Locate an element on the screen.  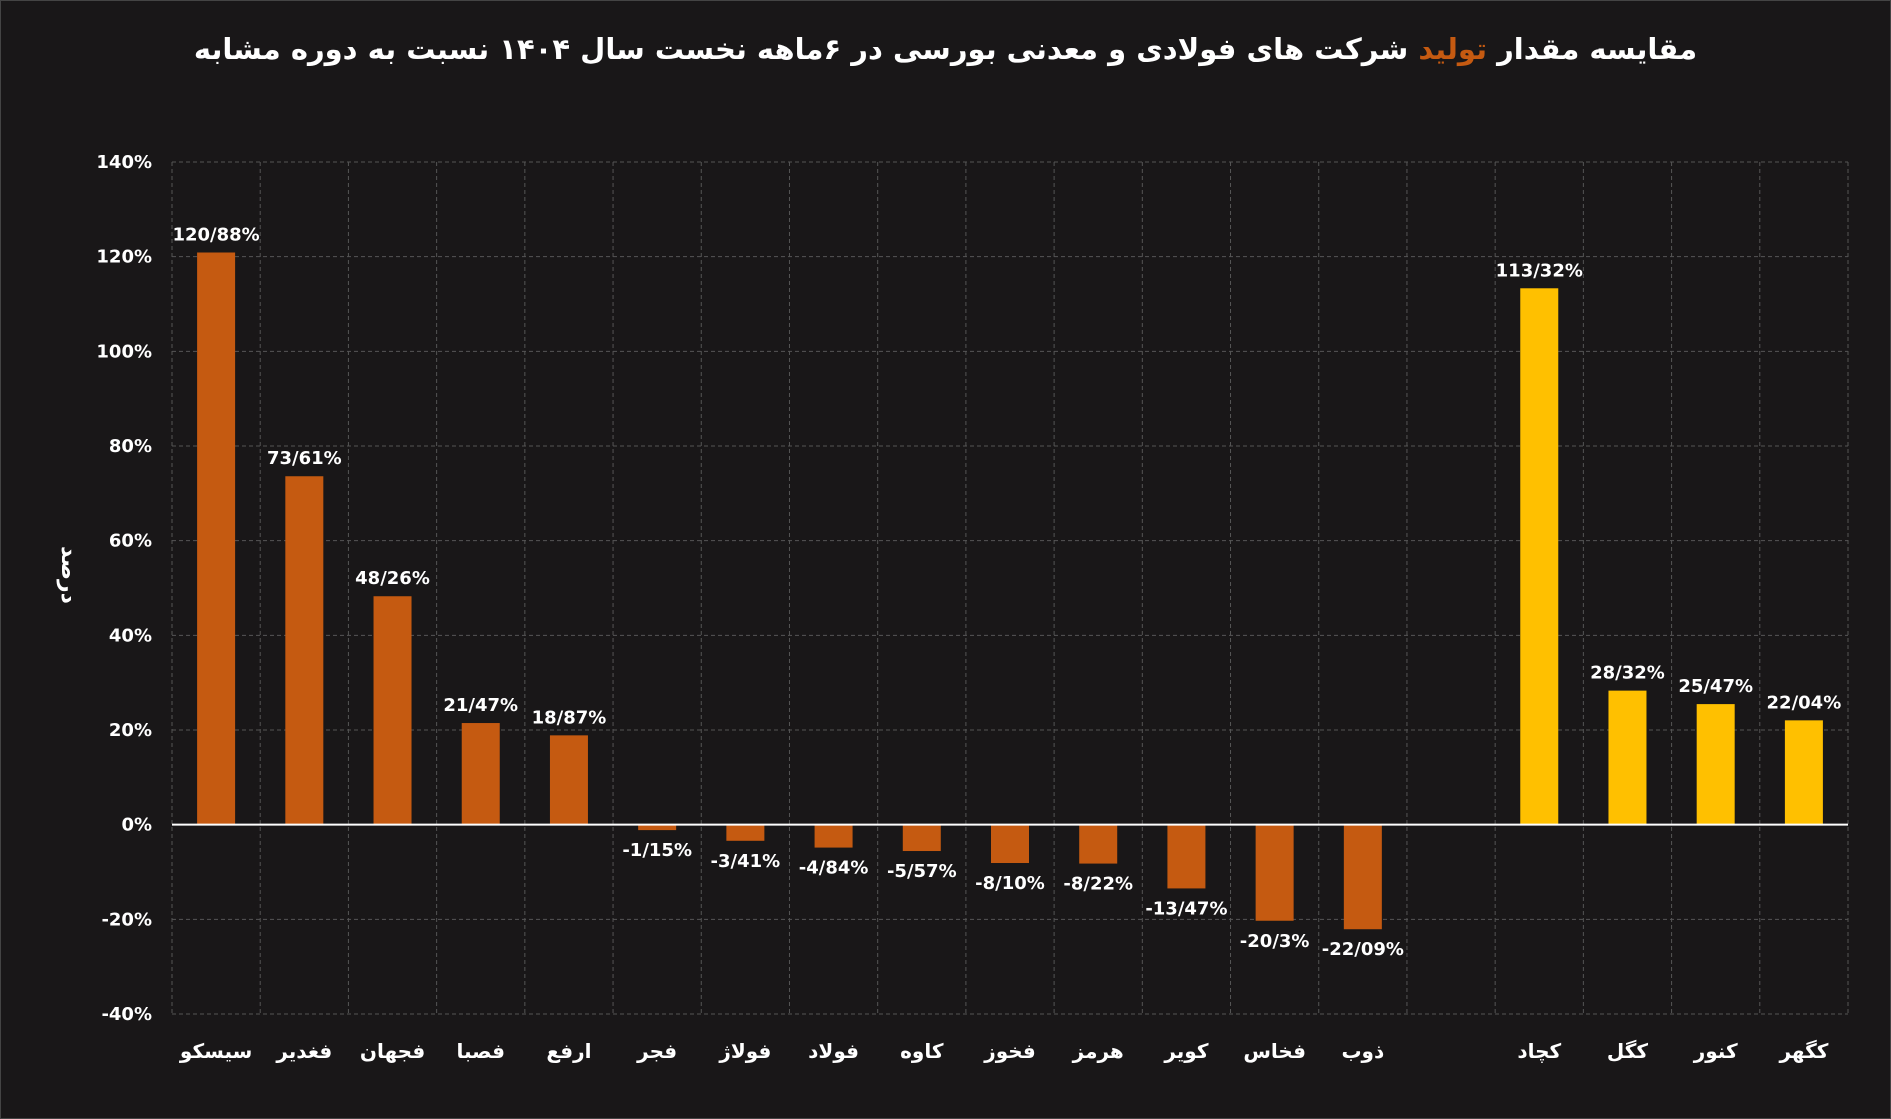
y-tick-label: 20% is located at coordinates (130, 730).